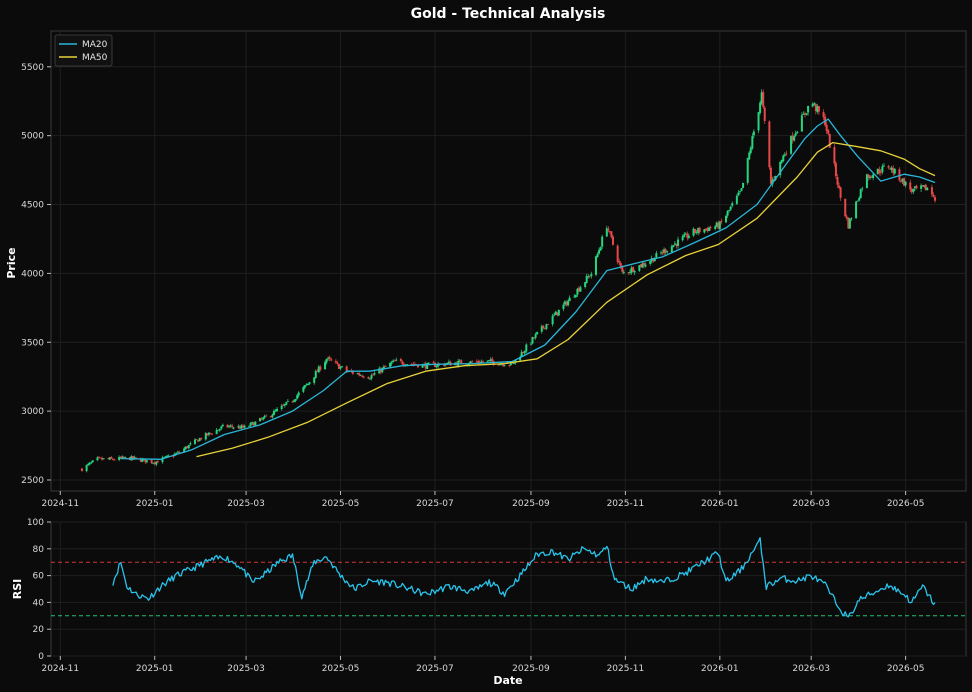 The width and height of the screenshot is (972, 692). What do you see at coordinates (32, 137) in the screenshot?
I see `y-tick-label: 5000` at bounding box center [32, 137].